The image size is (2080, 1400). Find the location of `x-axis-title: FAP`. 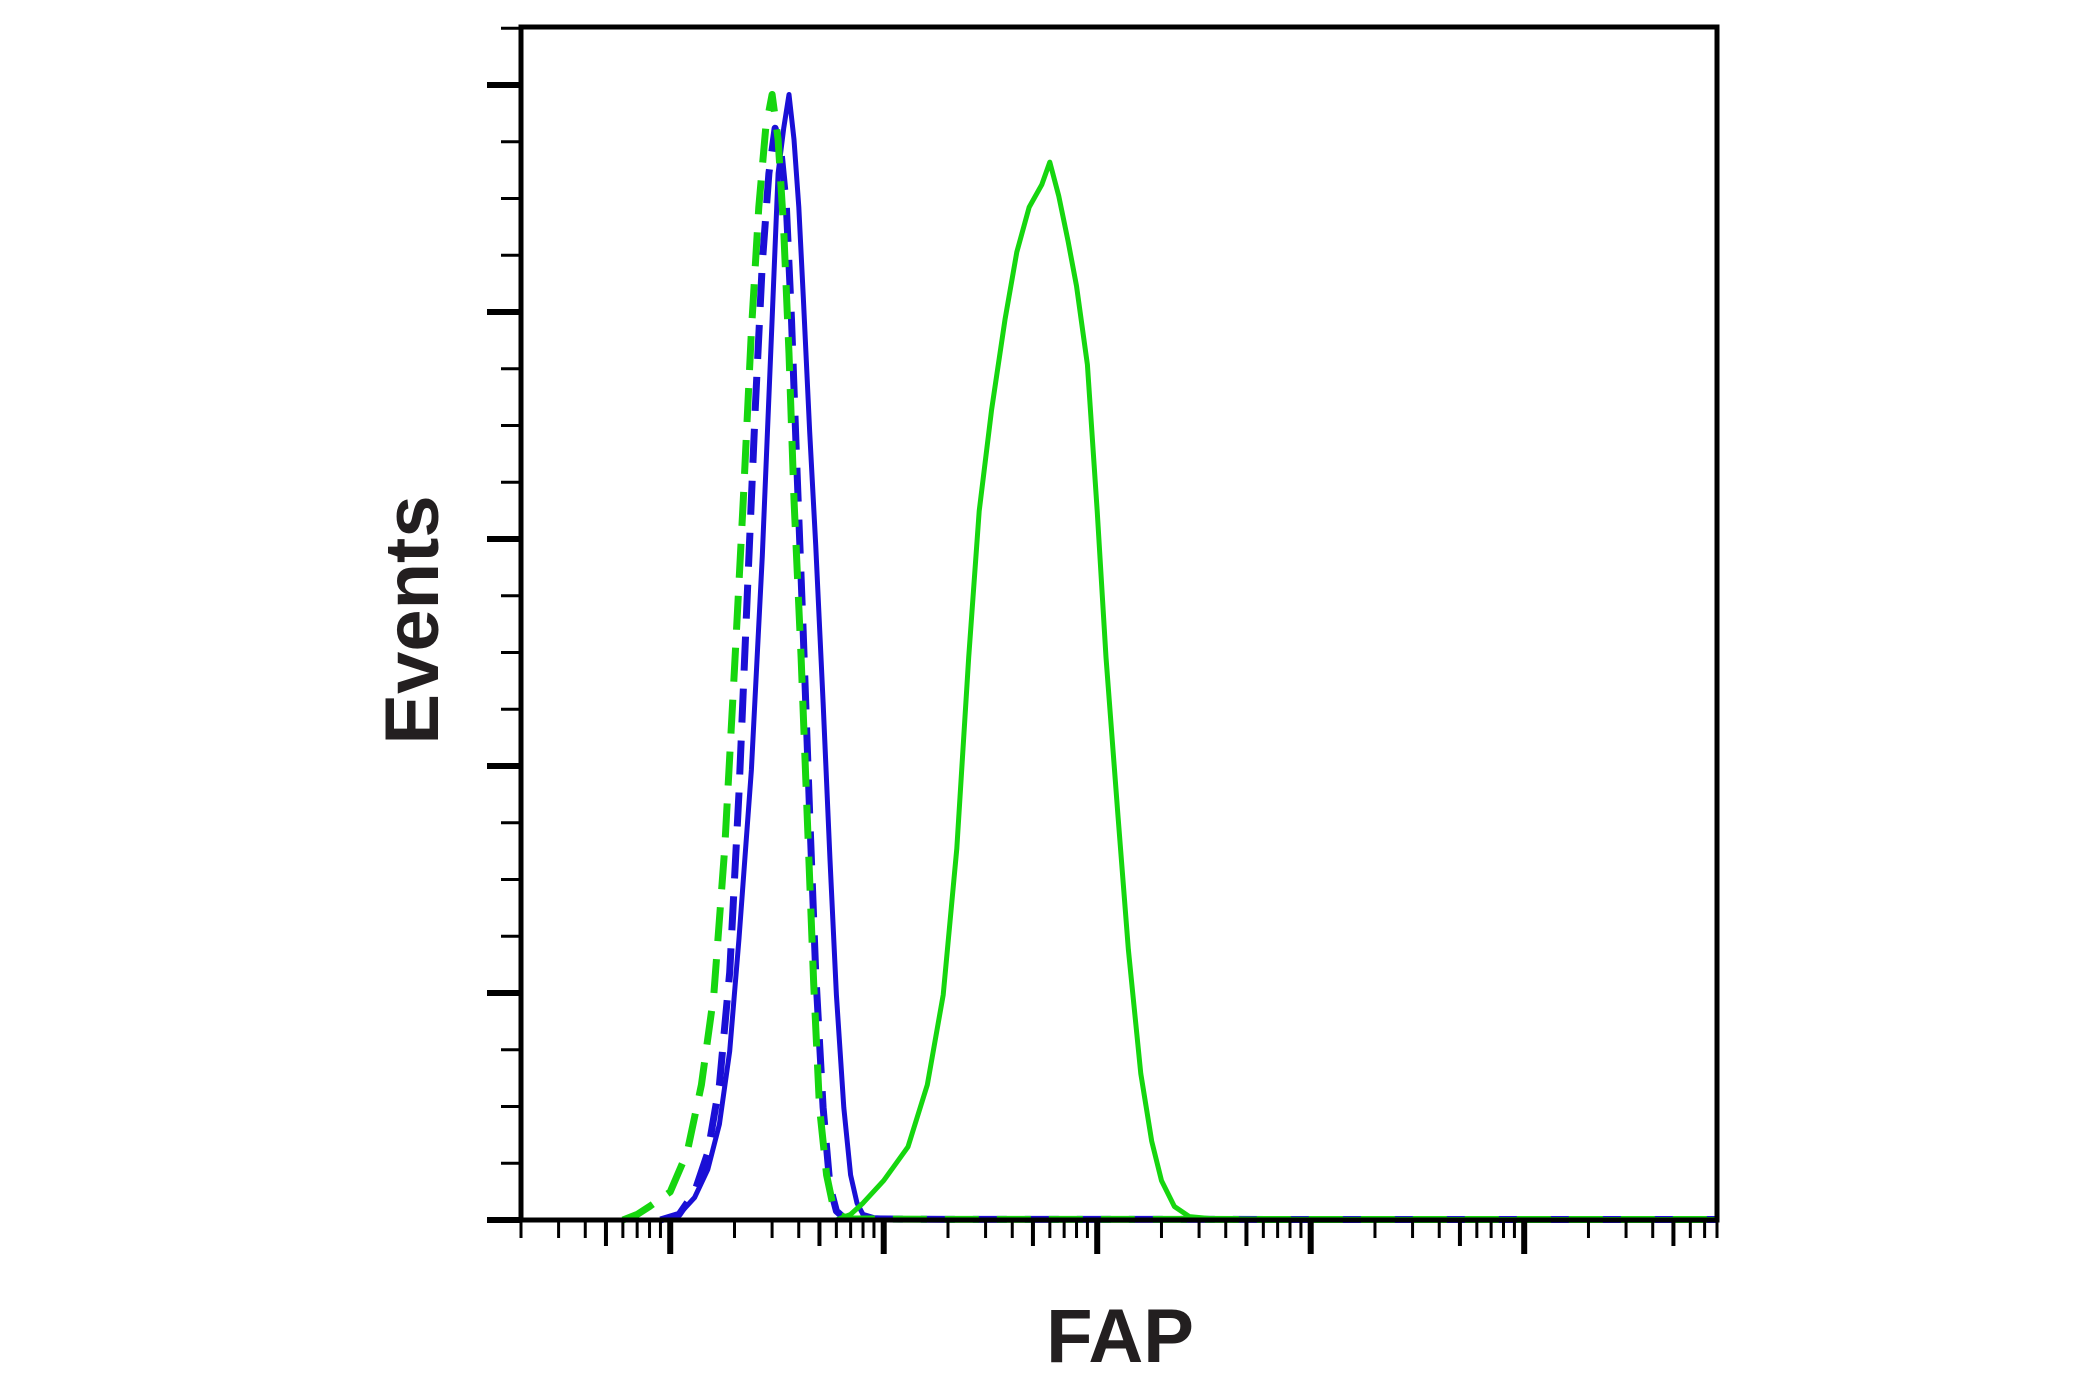

x-axis-title: FAP is located at coordinates (1120, 1336).